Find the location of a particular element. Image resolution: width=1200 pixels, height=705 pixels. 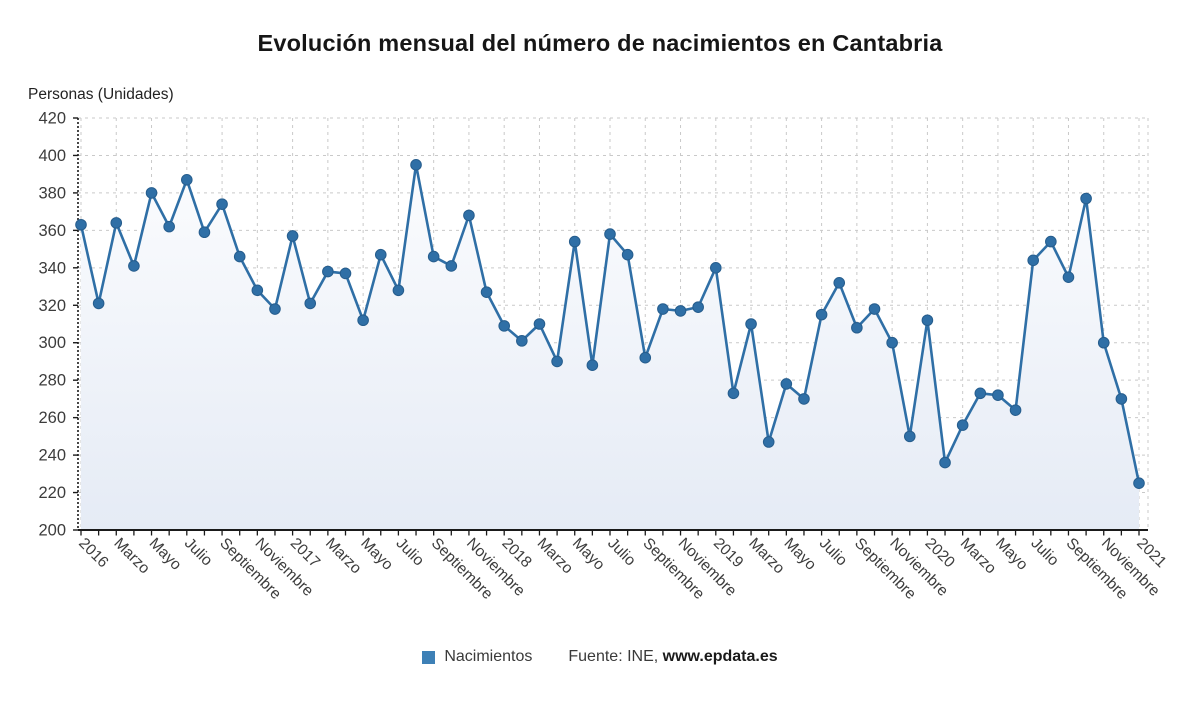

y-axis-label: 320 is located at coordinates (52, 306).